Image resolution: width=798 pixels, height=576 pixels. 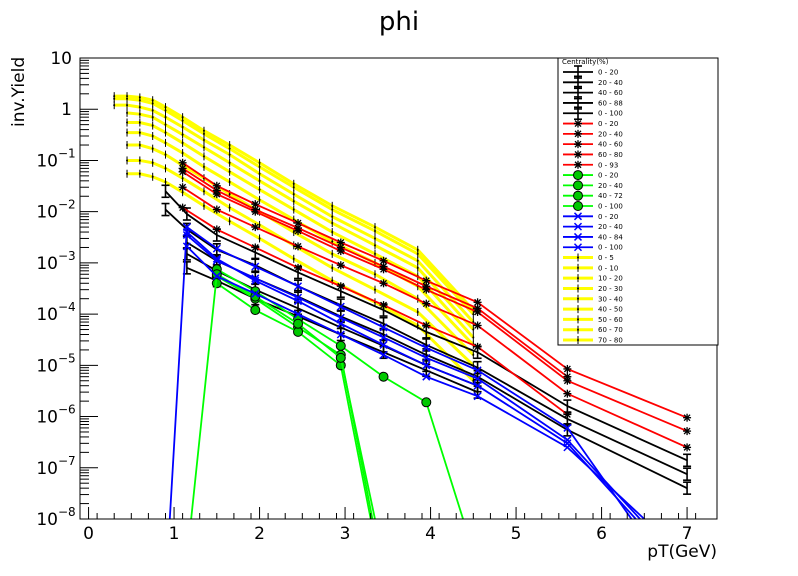 What do you see at coordinates (593, 236) in the screenshot?
I see `legend-entry: 40 - 84` at bounding box center [593, 236].